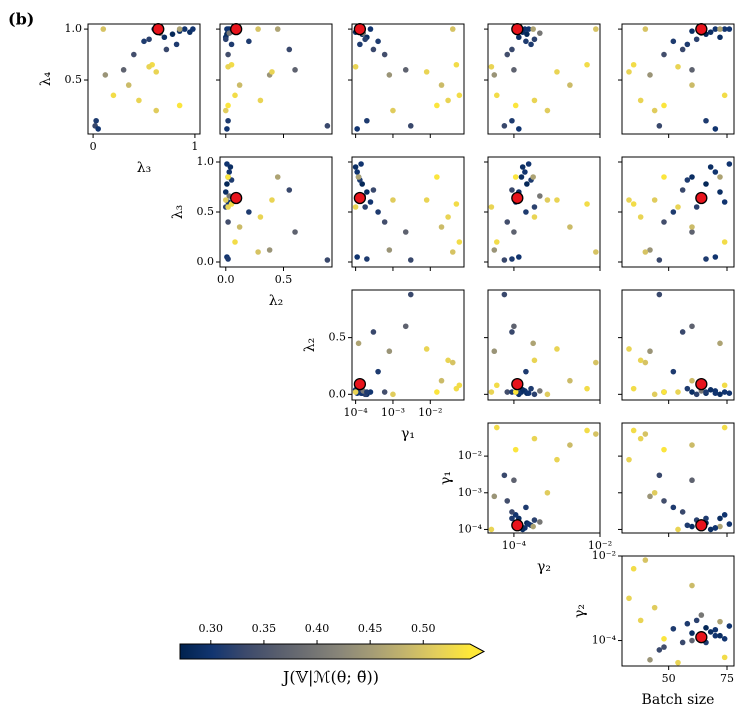 Image resolution: width=747 pixels, height=724 pixels. Describe the element at coordinates (310, 345) in the screenshot. I see `y-axis-label: λ₂` at that location.